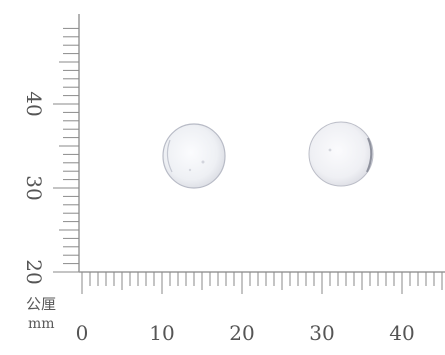 The image size is (445, 355). I want to click on unit-label-cn: 公厘, so click(41, 304).